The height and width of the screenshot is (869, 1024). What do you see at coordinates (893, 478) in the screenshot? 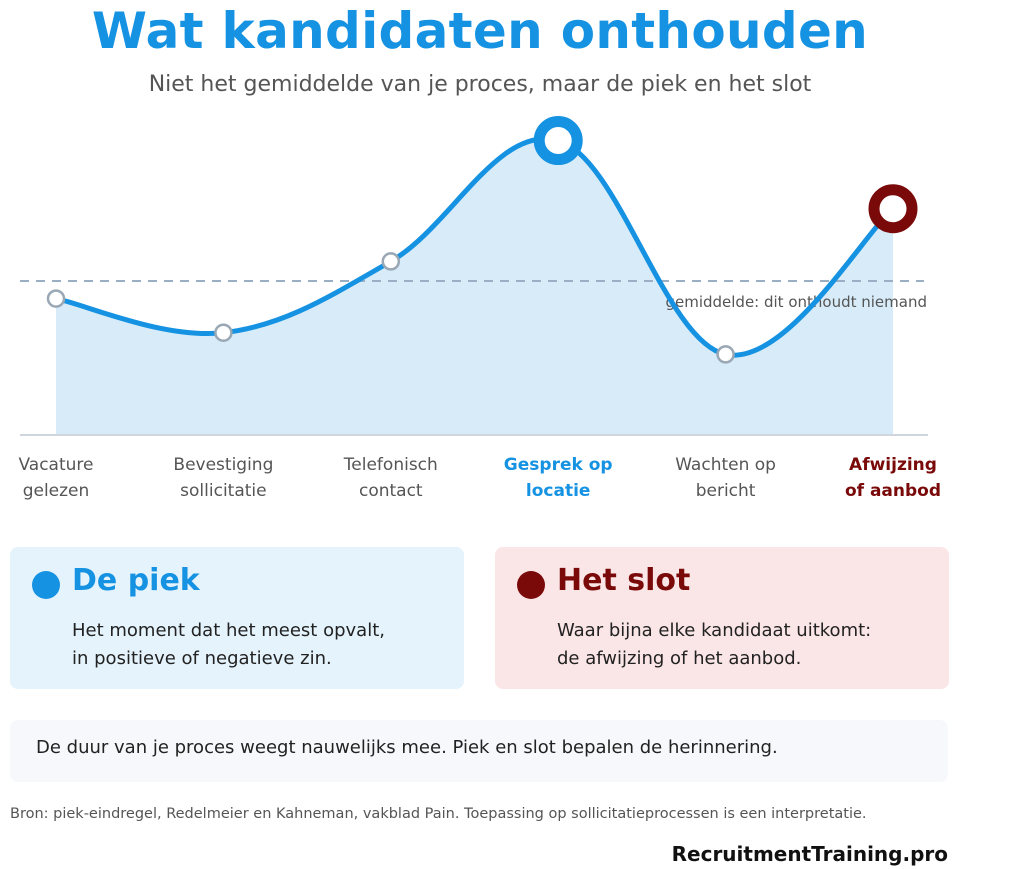
I see `stage-label-afwijzing: Afwijzing of aanbod` at bounding box center [893, 478].